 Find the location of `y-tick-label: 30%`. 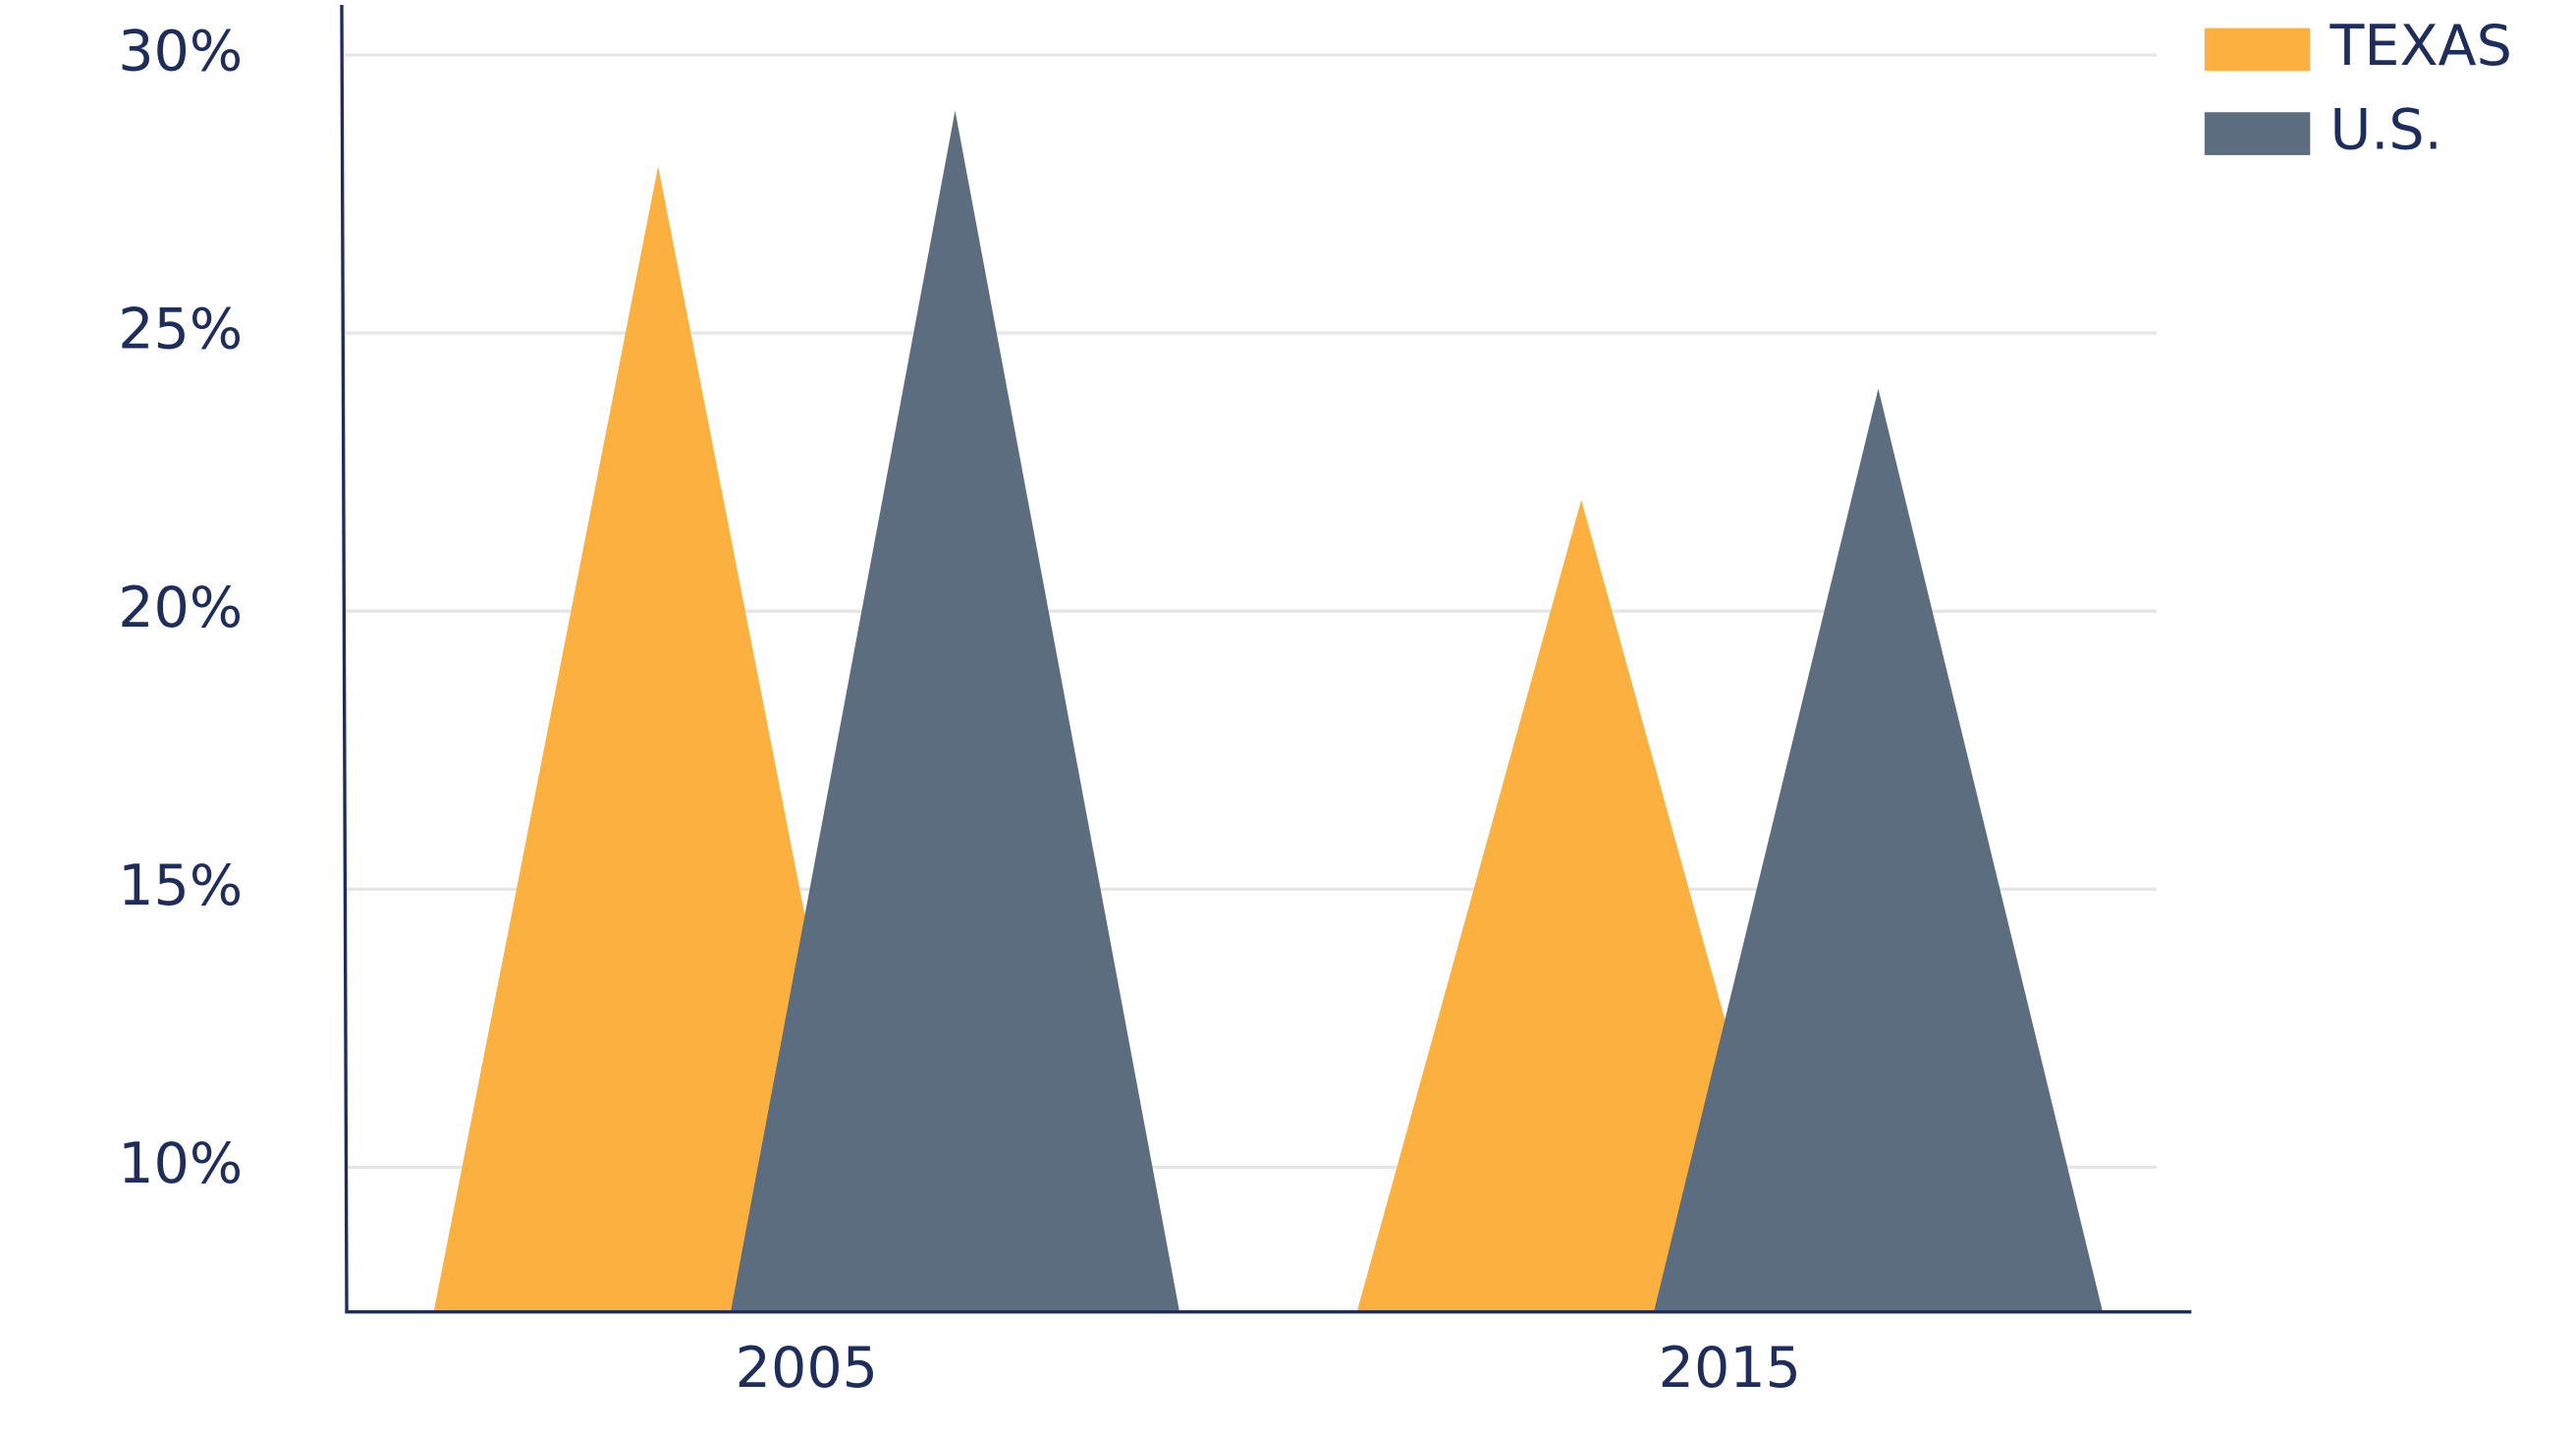

y-tick-label: 30% is located at coordinates (181, 52).